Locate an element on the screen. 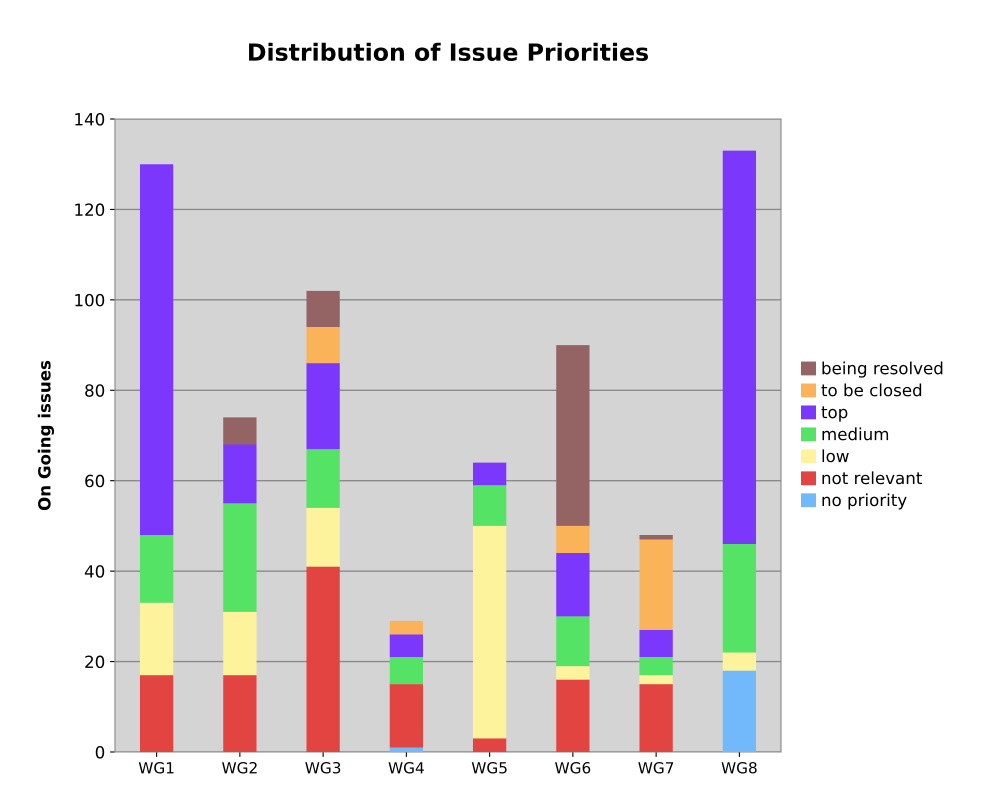 The image size is (984, 809). x-tick-label: WG6 is located at coordinates (572, 768).